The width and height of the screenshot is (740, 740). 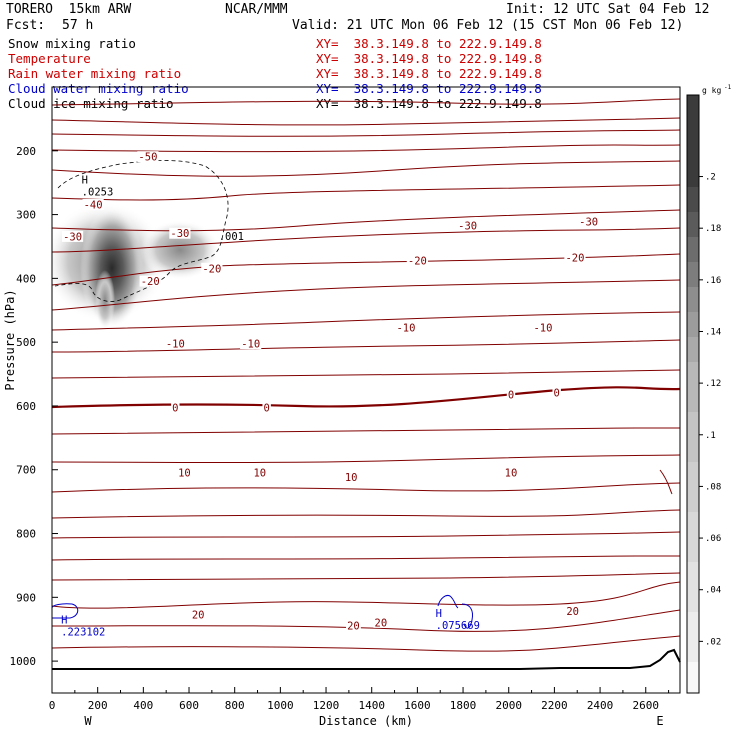 What do you see at coordinates (83, 633) in the screenshot?
I see `max-value-label: .223102` at bounding box center [83, 633].